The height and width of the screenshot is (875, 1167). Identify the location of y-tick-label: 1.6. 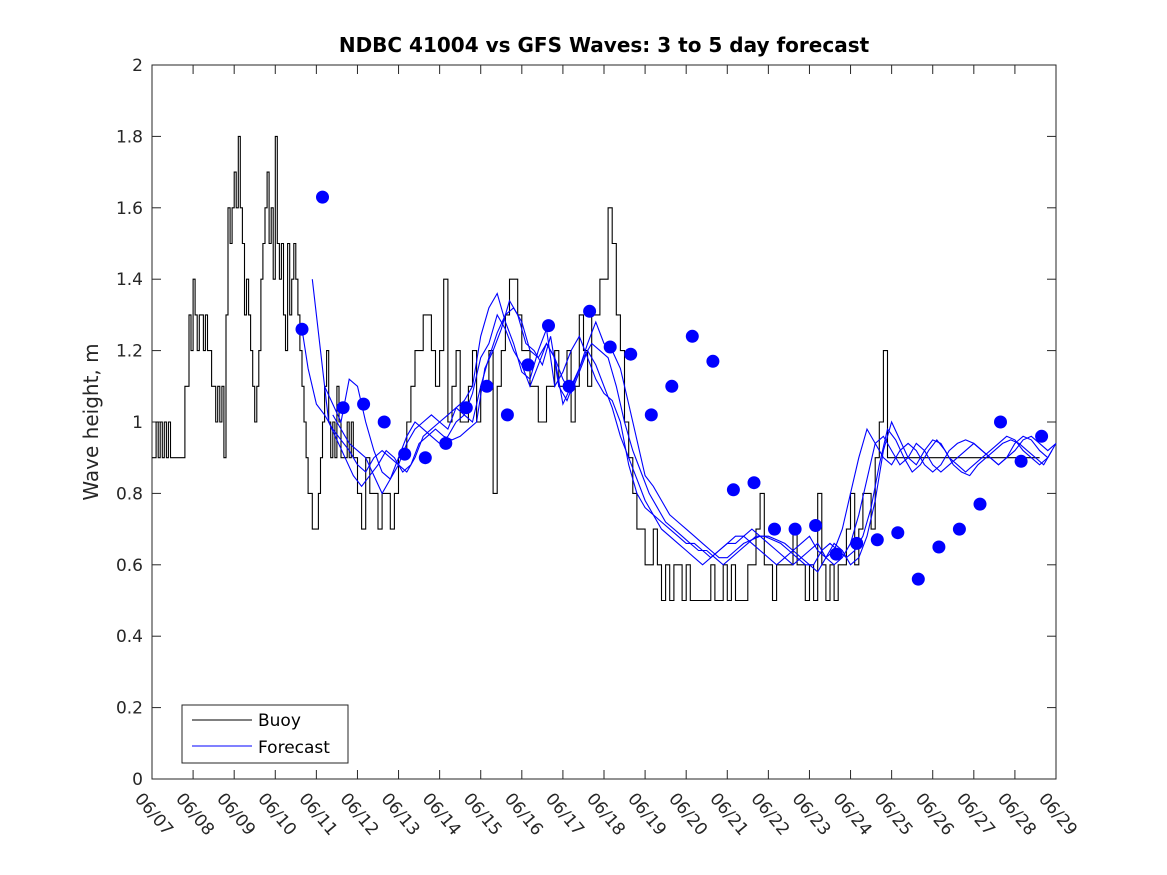
(129, 209).